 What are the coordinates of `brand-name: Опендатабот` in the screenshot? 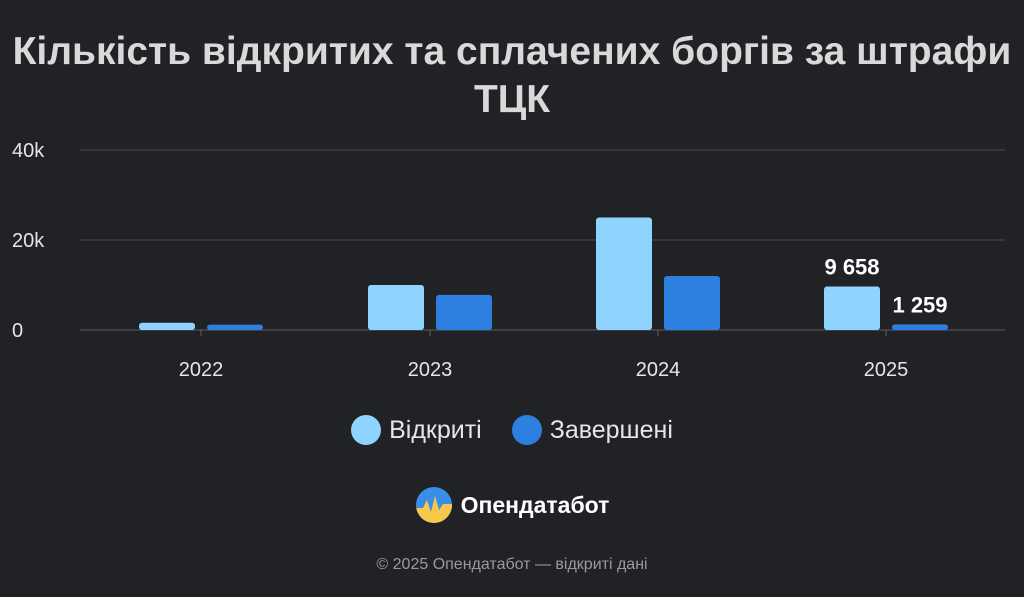 It's located at (535, 504).